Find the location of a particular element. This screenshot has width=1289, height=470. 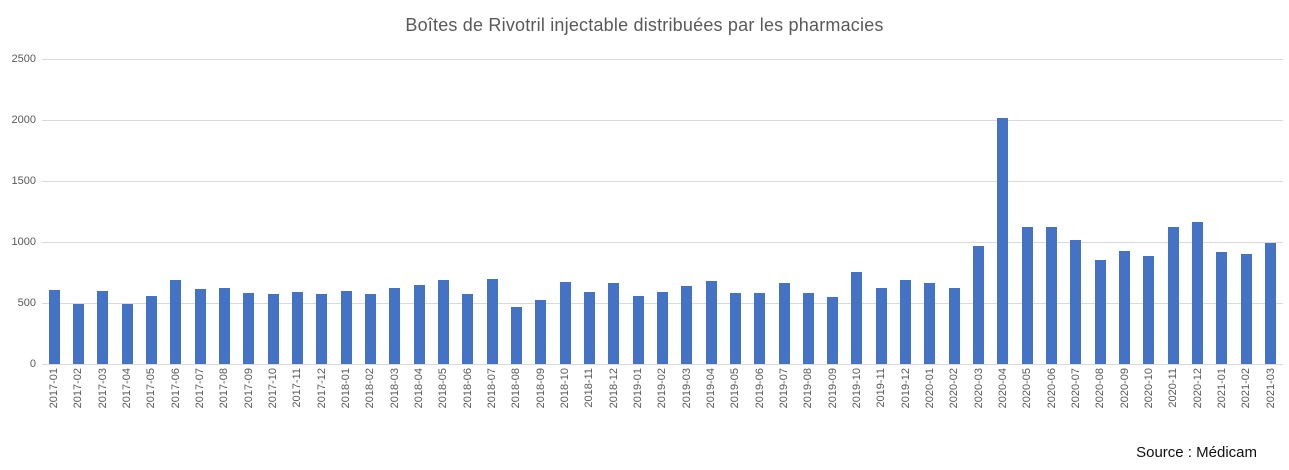

x-axis-slot: 2019-07 is located at coordinates (784, 404).